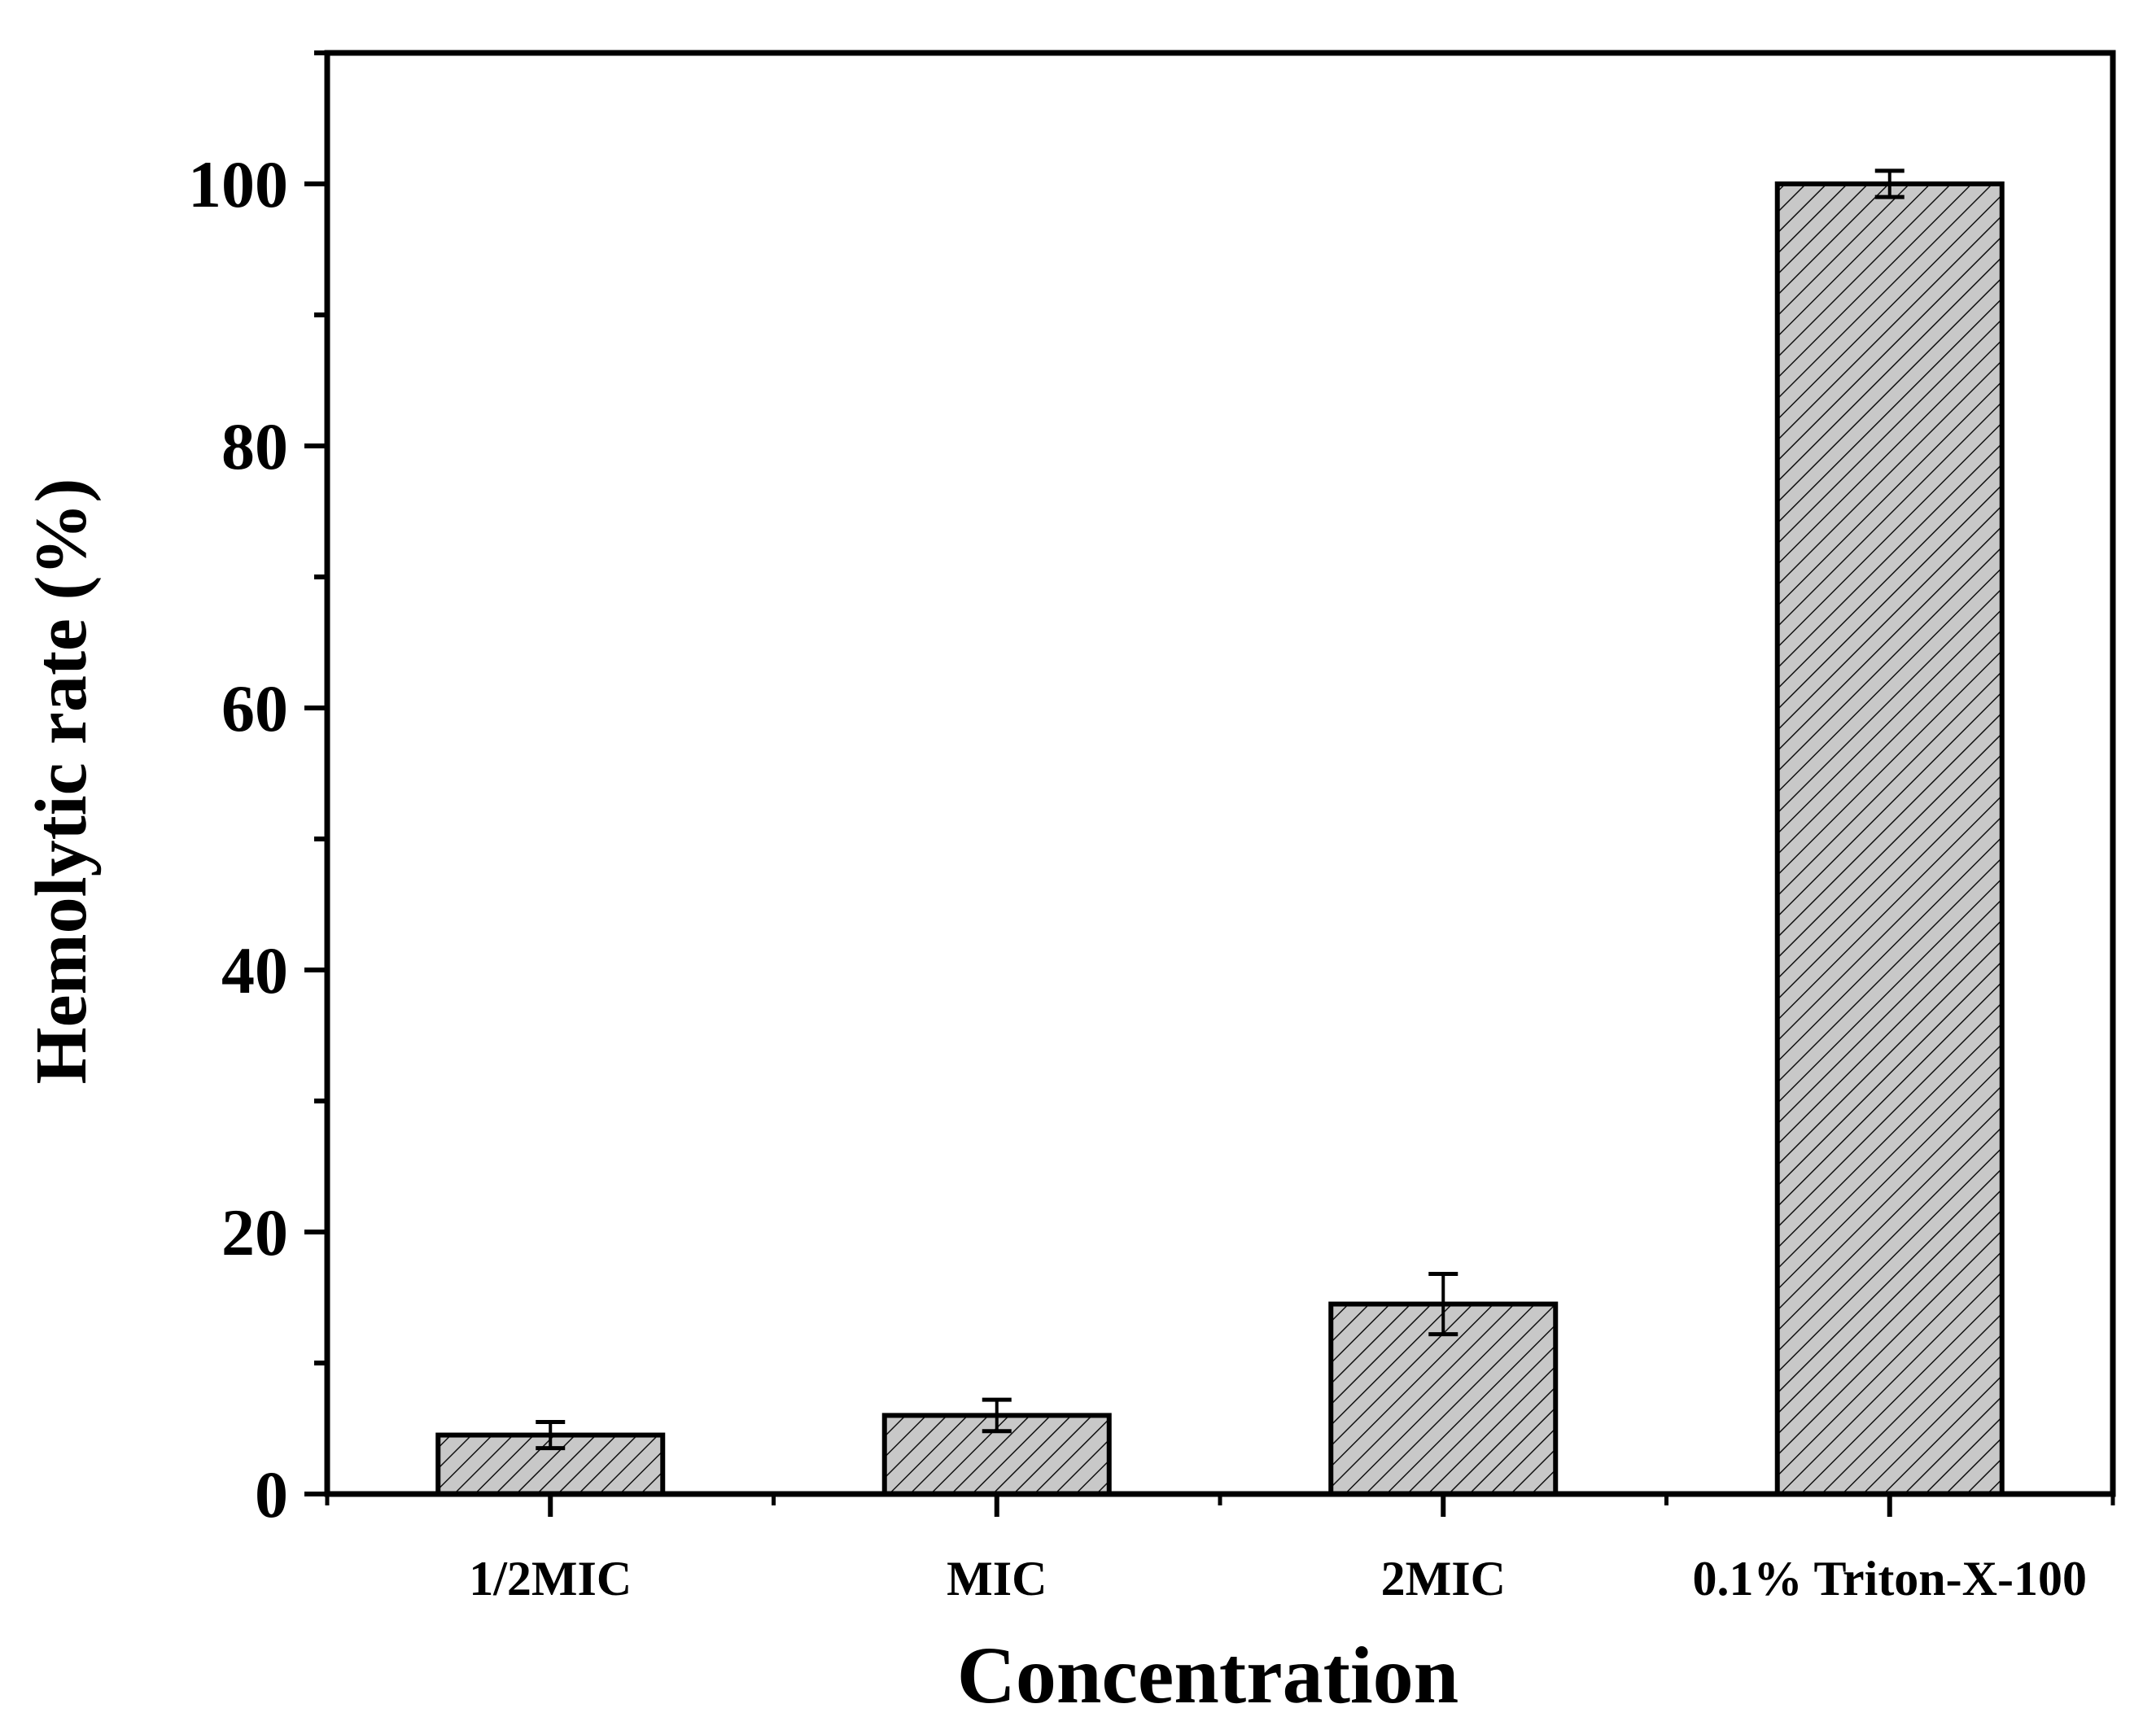  I want to click on y-tick-label: 0, so click(271, 1494).